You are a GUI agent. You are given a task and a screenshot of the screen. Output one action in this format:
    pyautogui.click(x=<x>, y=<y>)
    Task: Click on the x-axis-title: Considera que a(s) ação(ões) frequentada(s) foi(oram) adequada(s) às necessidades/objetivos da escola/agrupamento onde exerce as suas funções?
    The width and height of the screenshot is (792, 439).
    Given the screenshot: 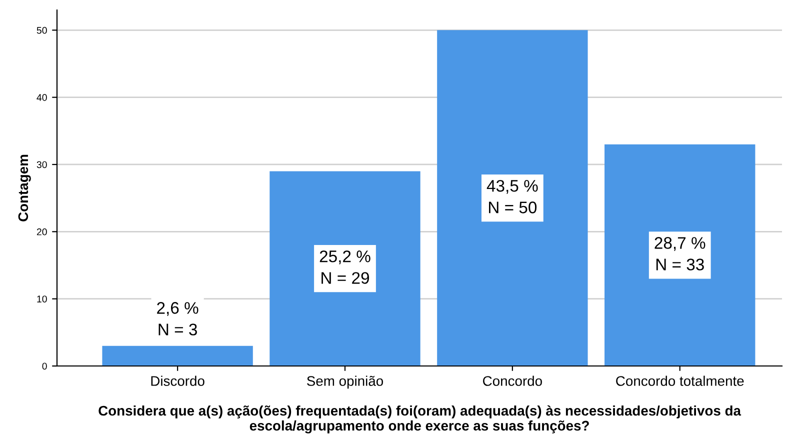 What is the action you would take?
    pyautogui.click(x=420, y=419)
    